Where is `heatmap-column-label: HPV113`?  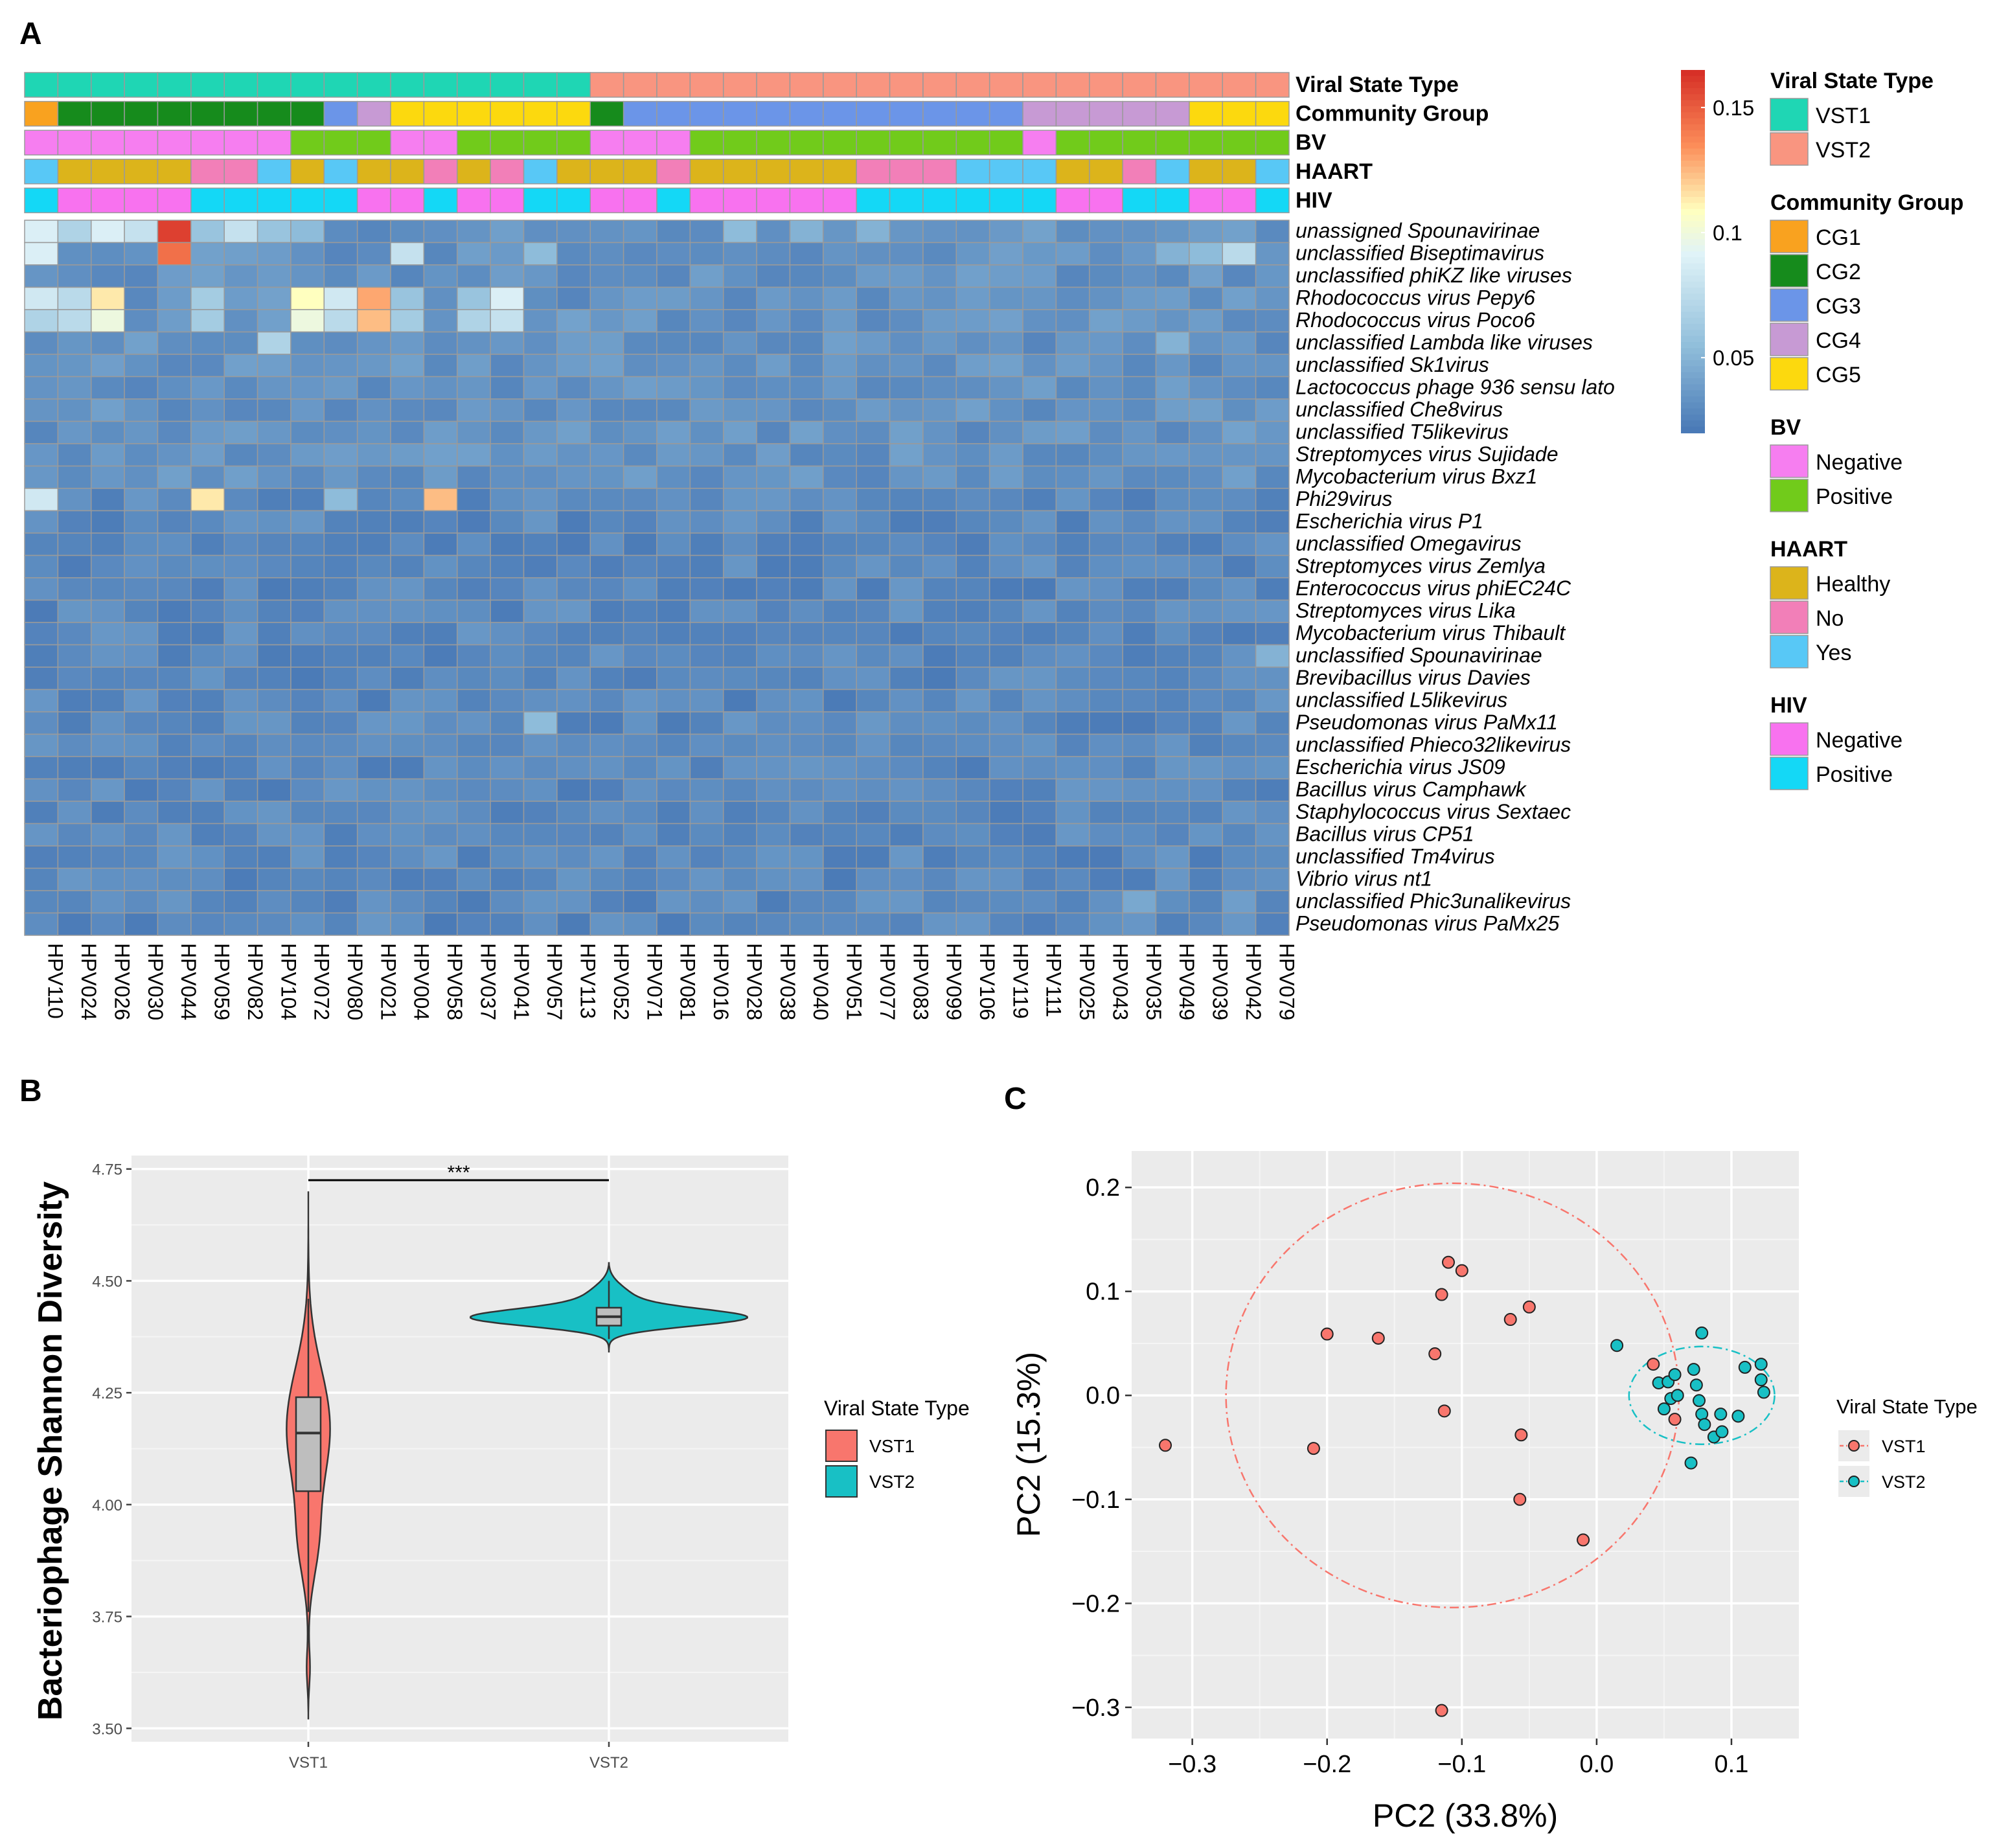
heatmap-column-label: HPV113 is located at coordinates (588, 981).